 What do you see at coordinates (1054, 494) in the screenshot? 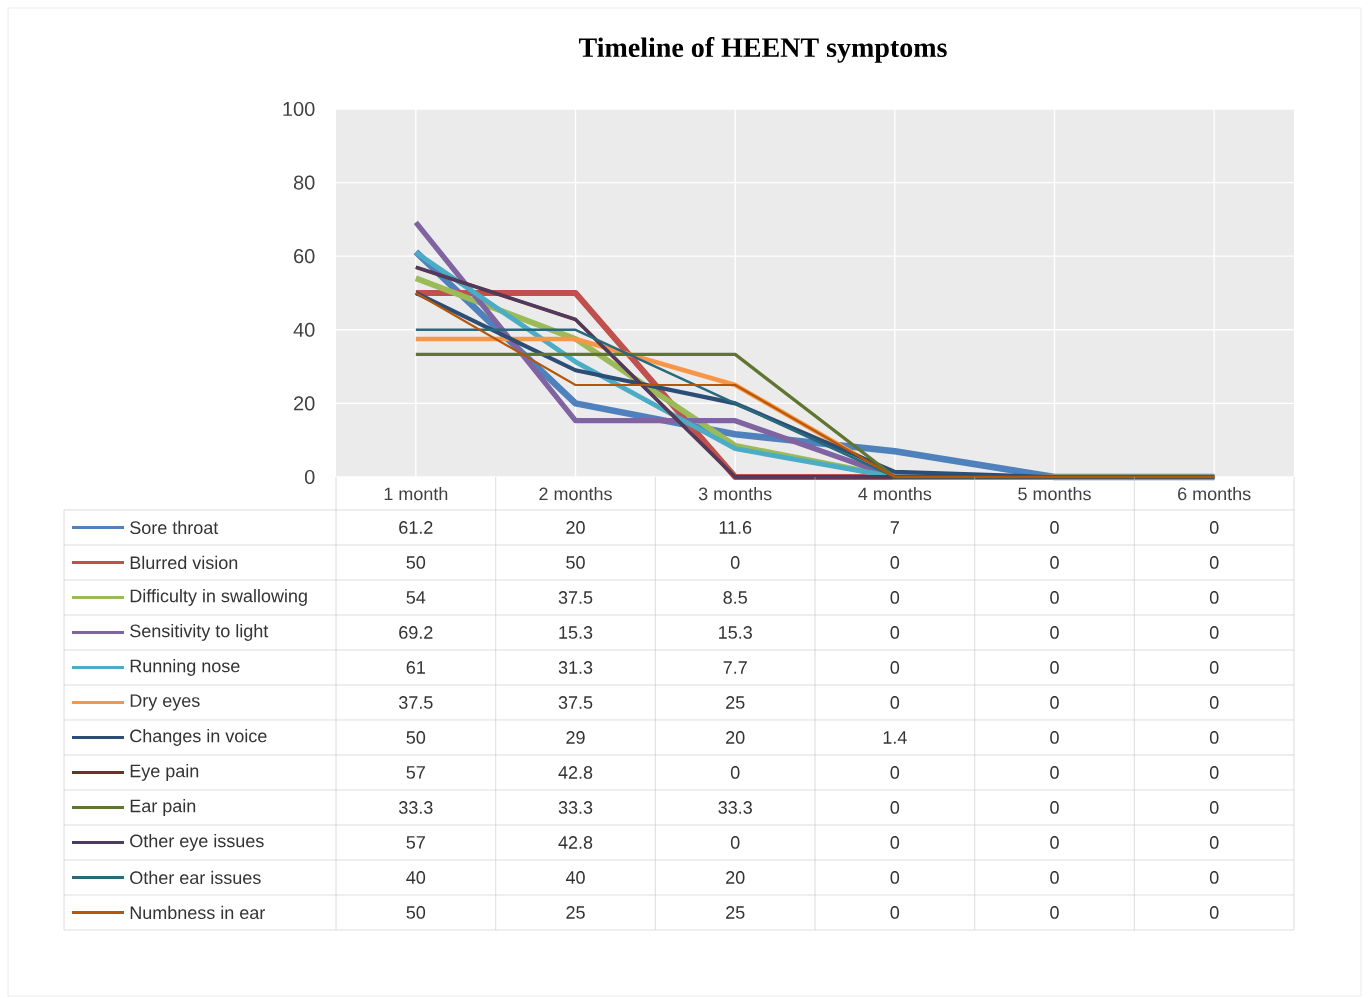
I see `x-tick-label: 5 months` at bounding box center [1054, 494].